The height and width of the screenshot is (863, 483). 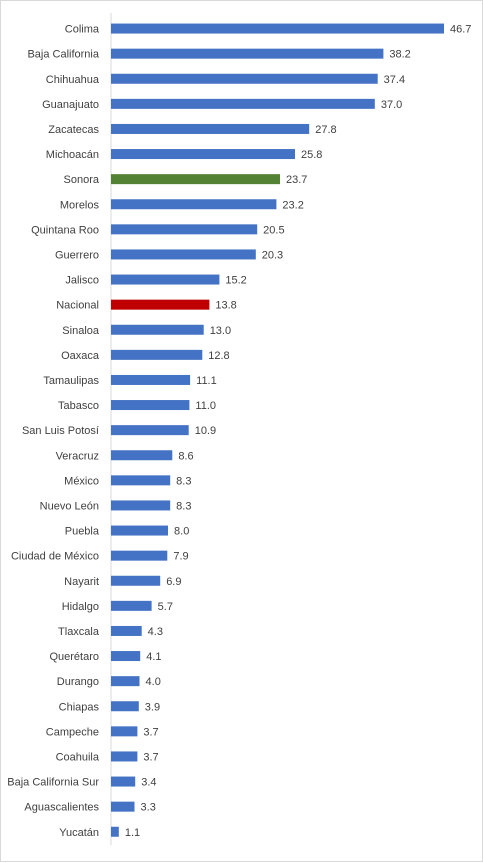 I want to click on category-label-baja-california-sur: Baja California Sur, so click(x=53, y=783).